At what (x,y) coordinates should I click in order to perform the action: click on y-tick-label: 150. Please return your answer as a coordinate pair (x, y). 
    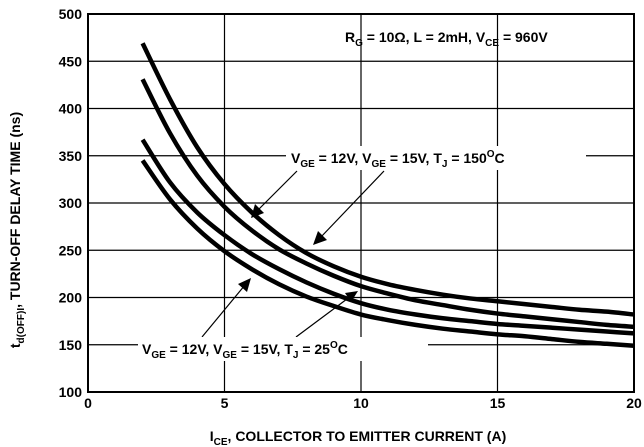
    Looking at the image, I should click on (71, 345).